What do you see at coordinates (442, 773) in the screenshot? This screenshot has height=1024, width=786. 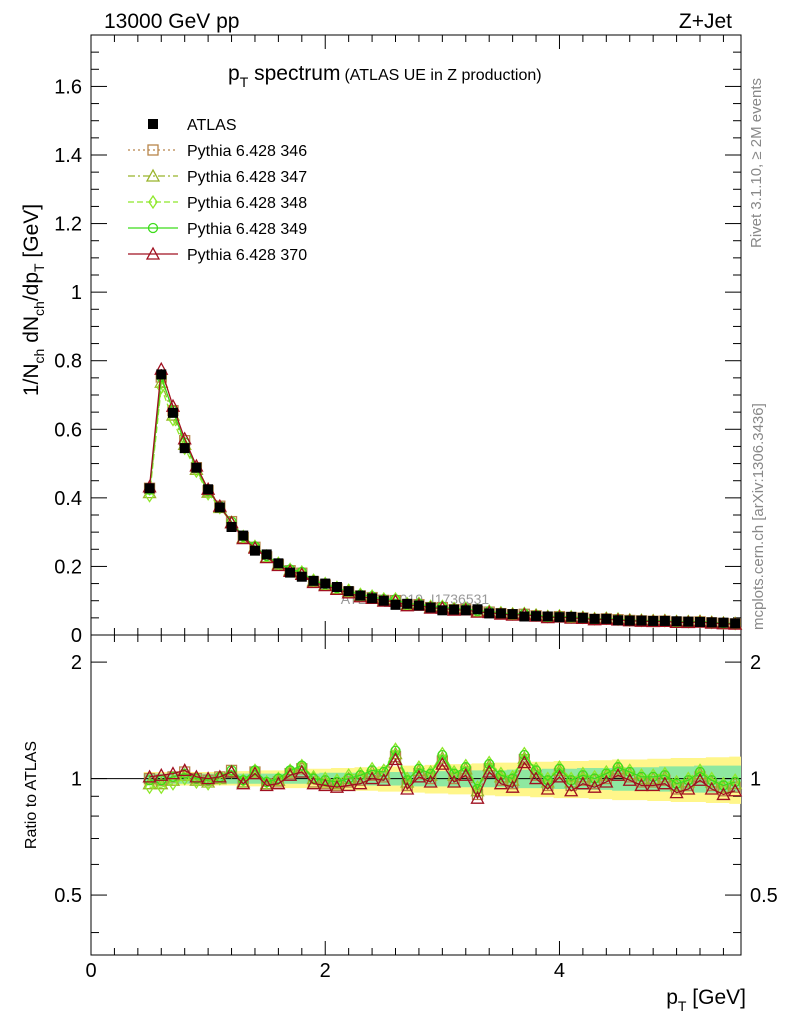 I see `ratio-series` at bounding box center [442, 773].